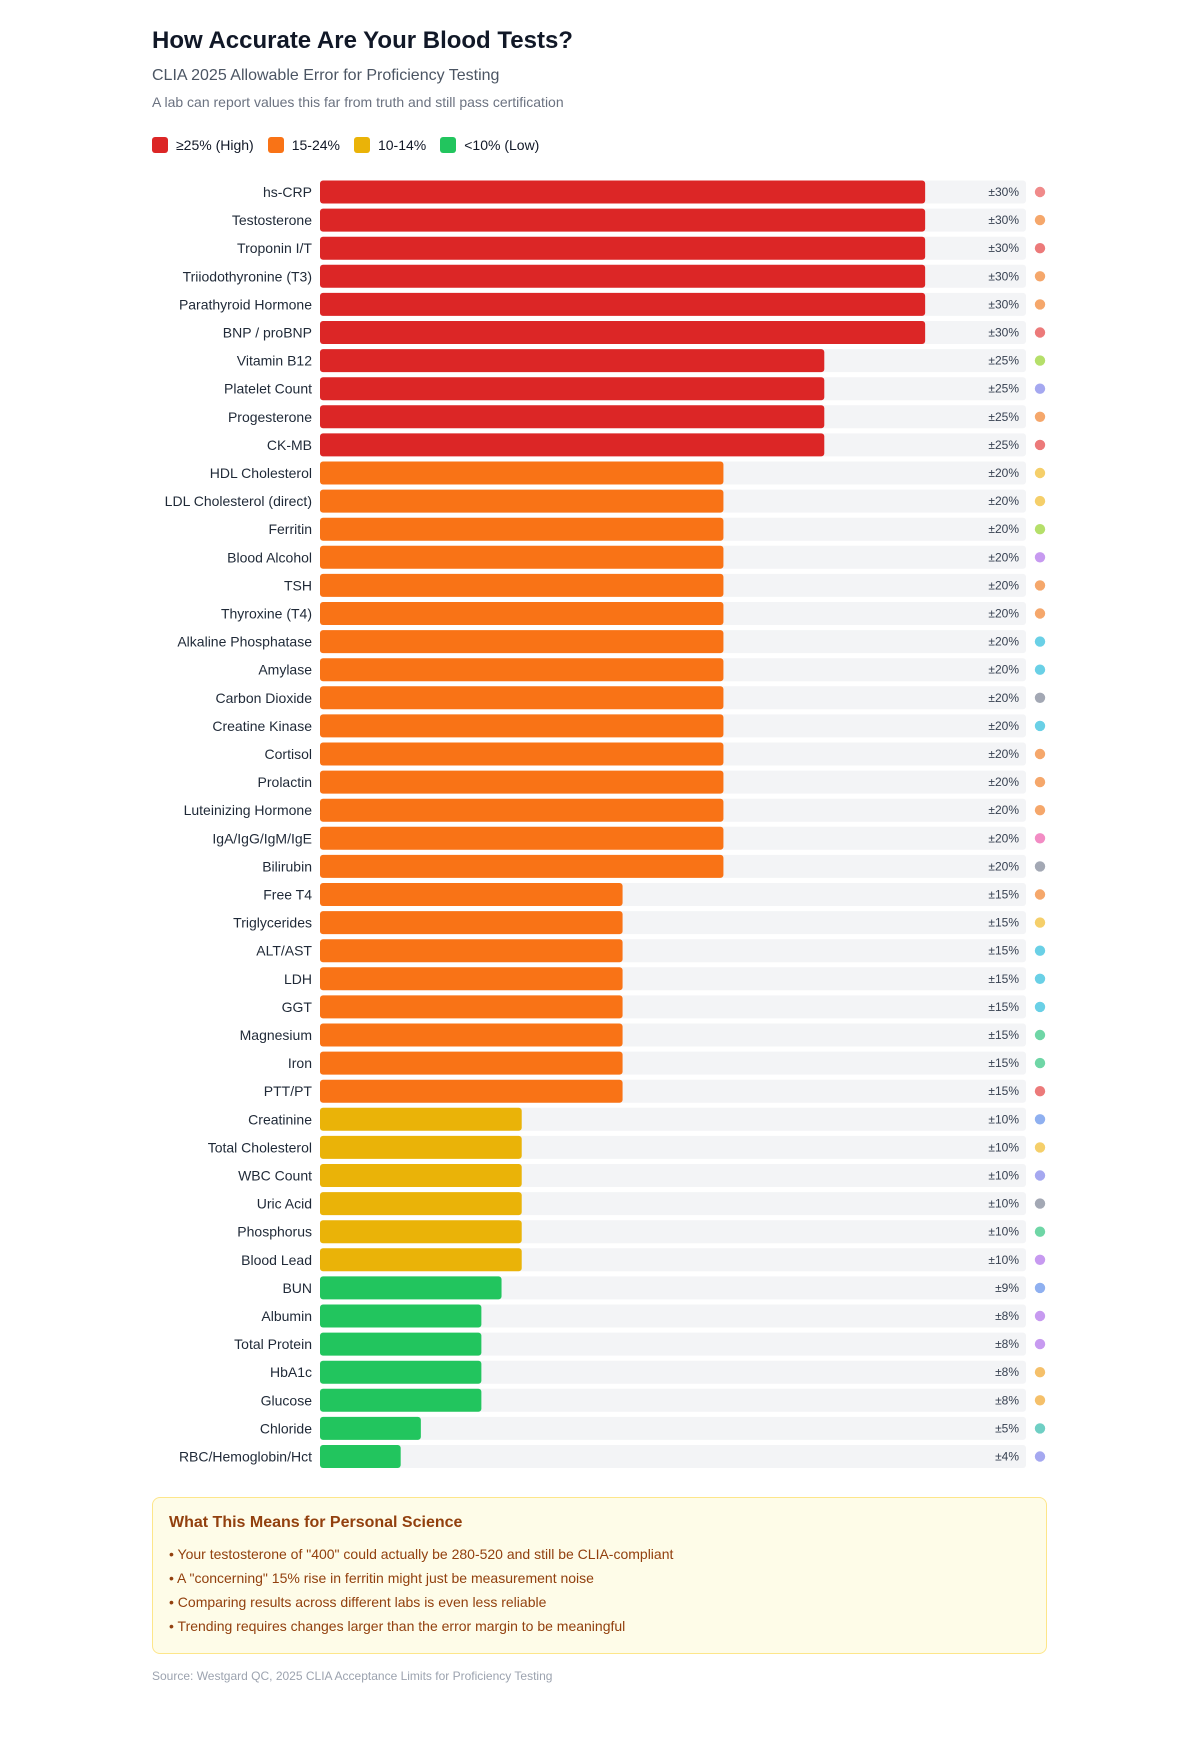 This screenshot has width=1200, height=1745. Describe the element at coordinates (285, 670) in the screenshot. I see `category-label: Amylase` at that location.